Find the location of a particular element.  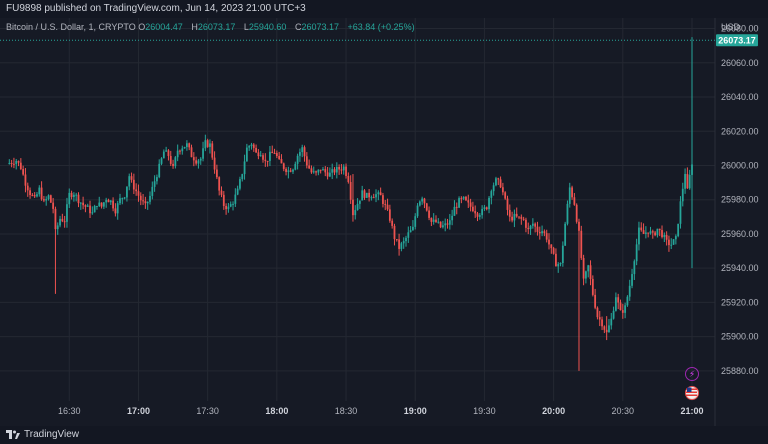

last-price-layer: 26073.17 is located at coordinates (379, 40).